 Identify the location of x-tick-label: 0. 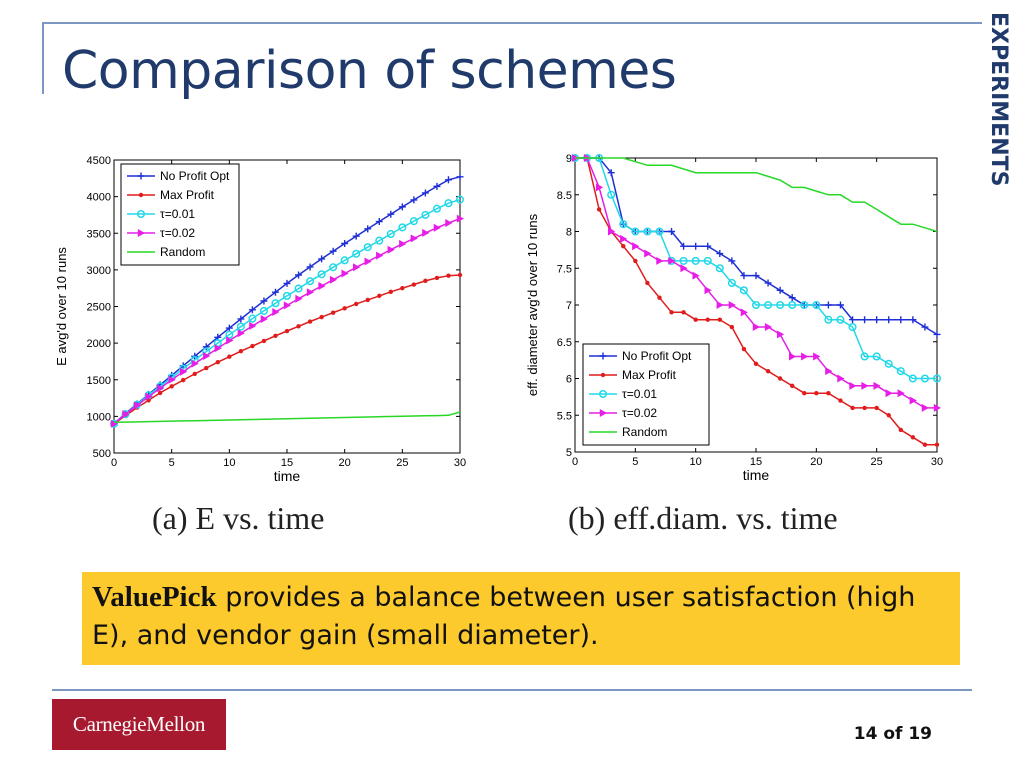
(114, 463).